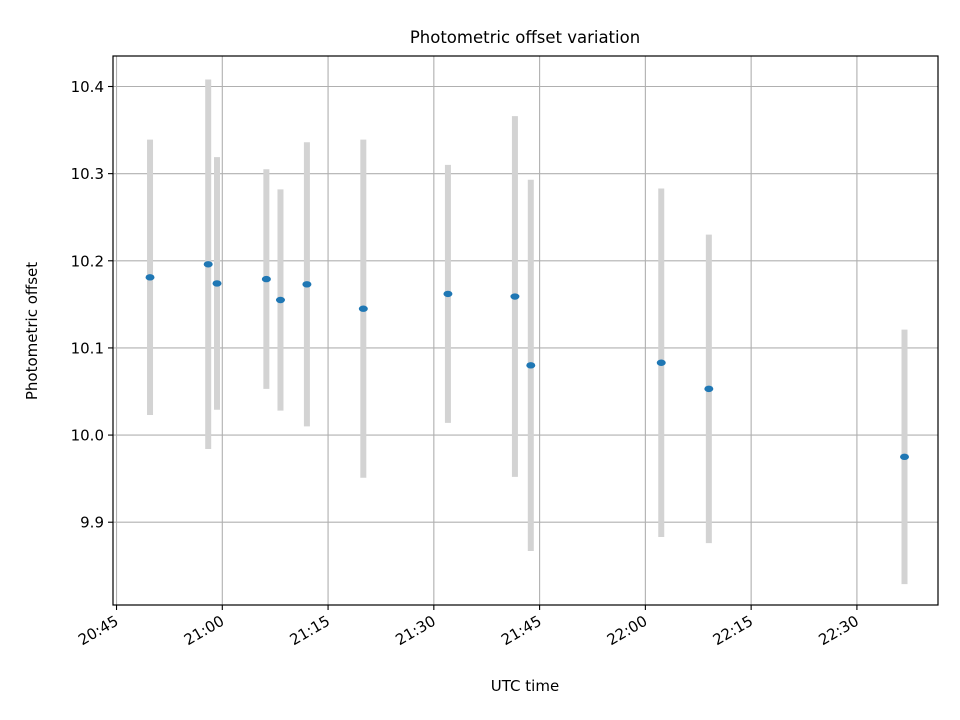  What do you see at coordinates (87, 261) in the screenshot?
I see `y-tick-label: 10.2` at bounding box center [87, 261].